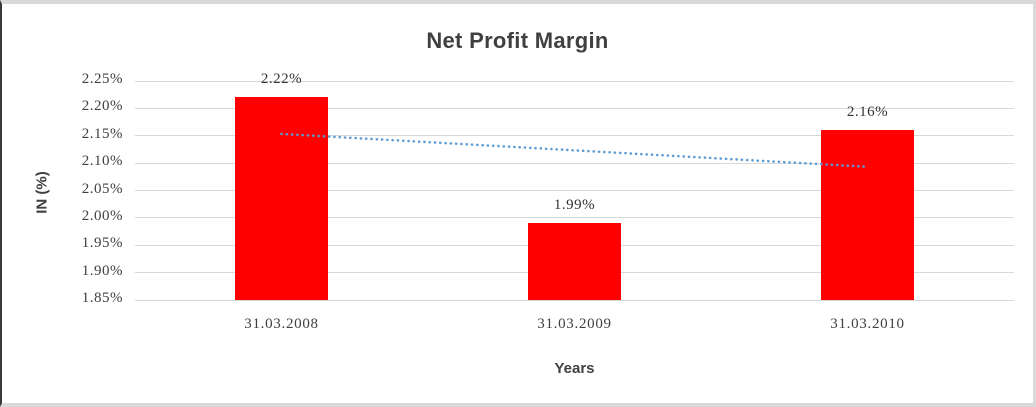  Describe the element at coordinates (102, 270) in the screenshot. I see `y-tick-label: 1.90%` at that location.